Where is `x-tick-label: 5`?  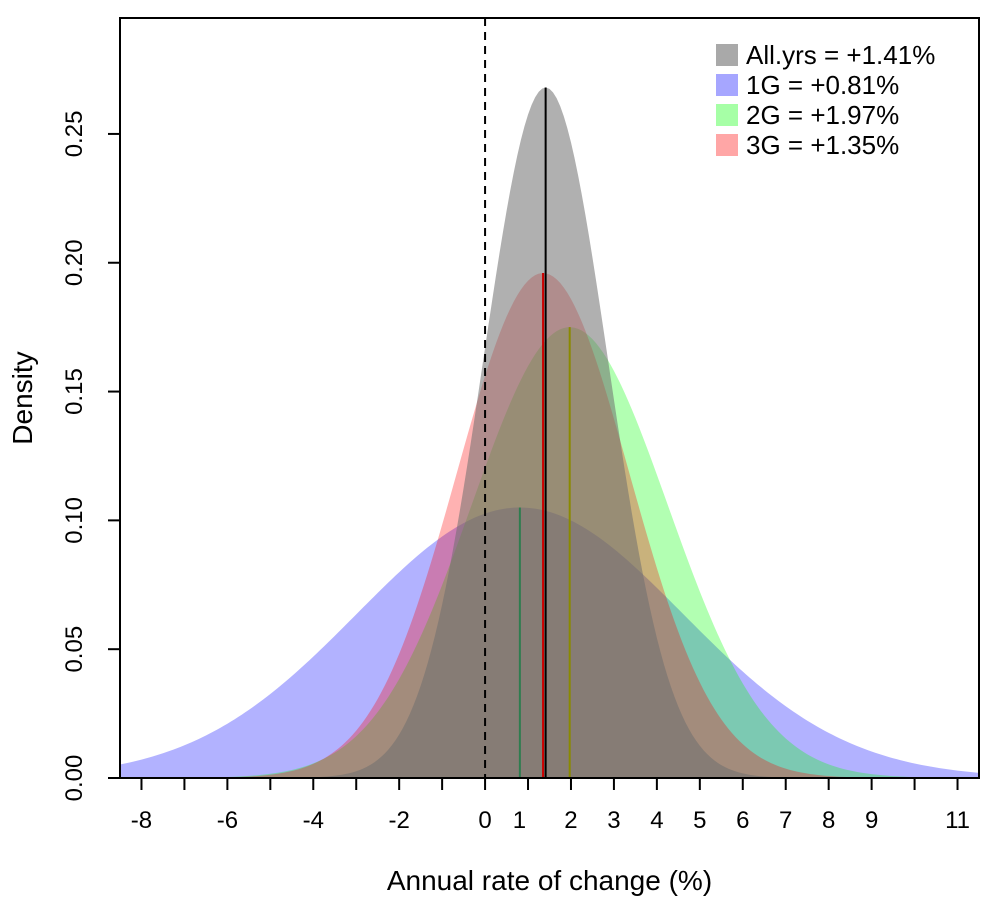 x-tick-label: 5 is located at coordinates (699, 820).